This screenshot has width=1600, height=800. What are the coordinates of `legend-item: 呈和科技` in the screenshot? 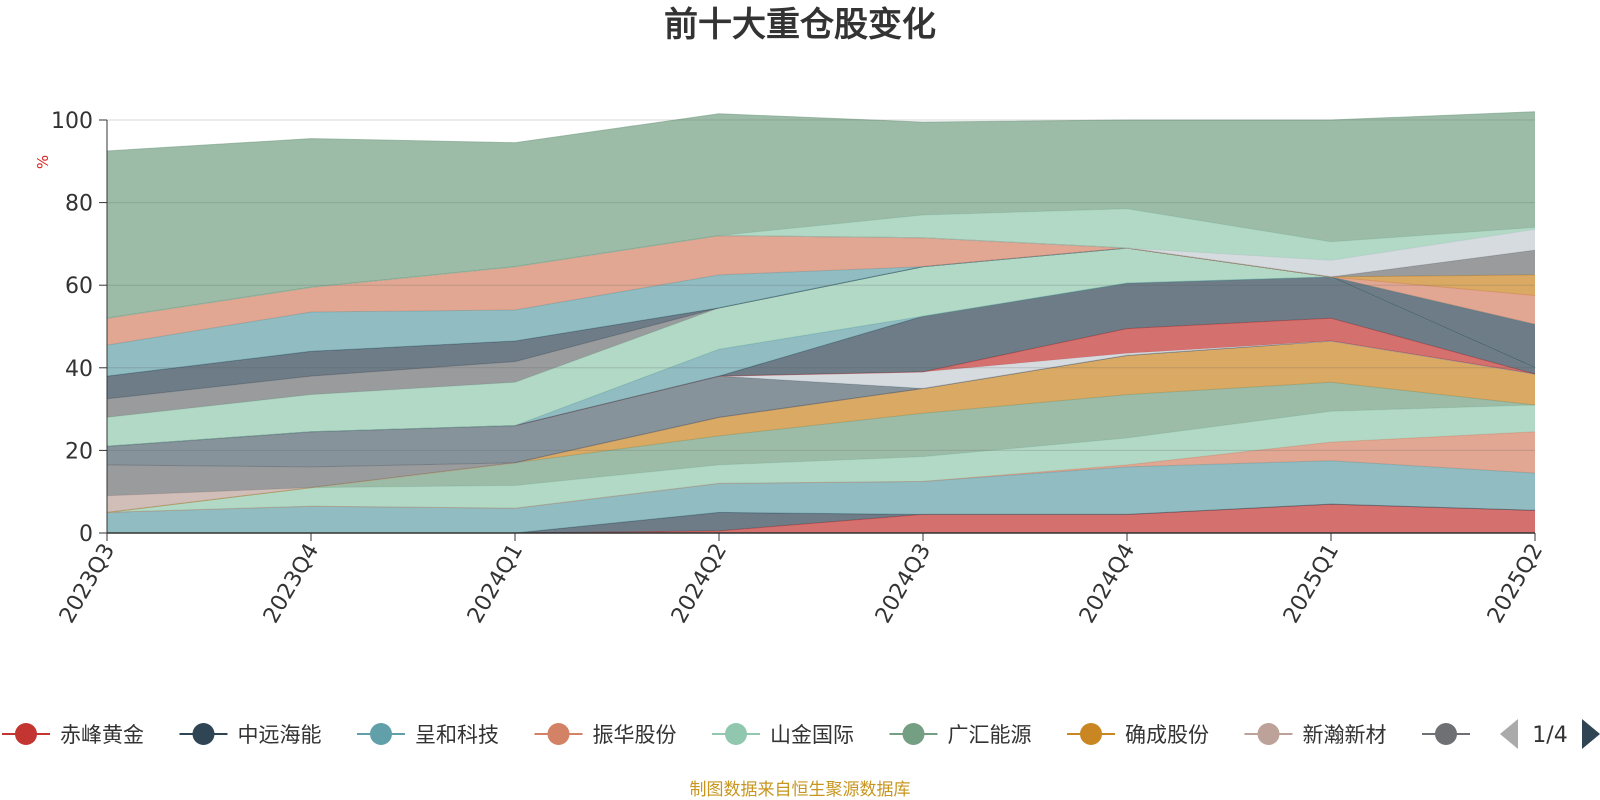 It's located at (428, 735).